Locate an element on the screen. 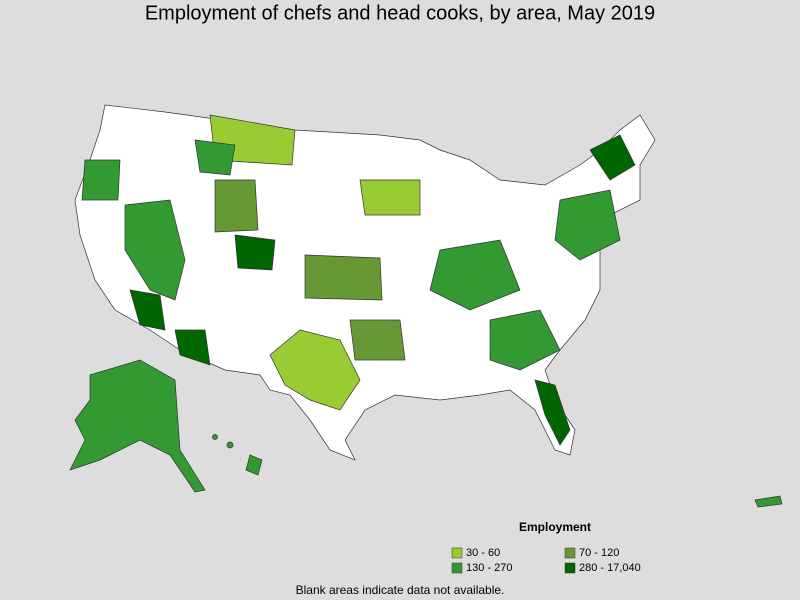 The width and height of the screenshot is (800, 600). puerto-rico is located at coordinates (768, 501).